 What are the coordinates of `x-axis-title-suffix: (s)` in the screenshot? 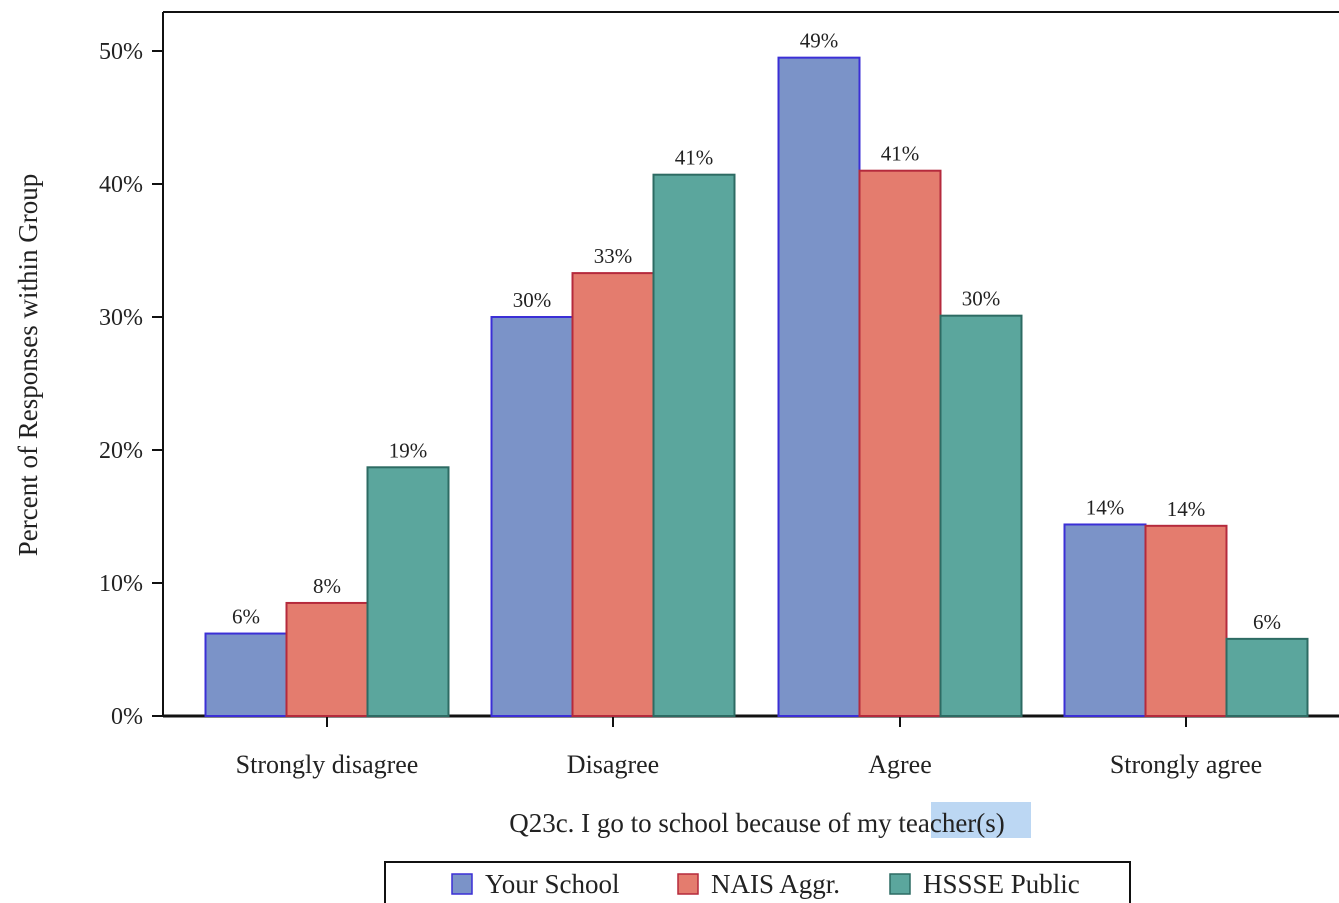 It's located at (990, 823).